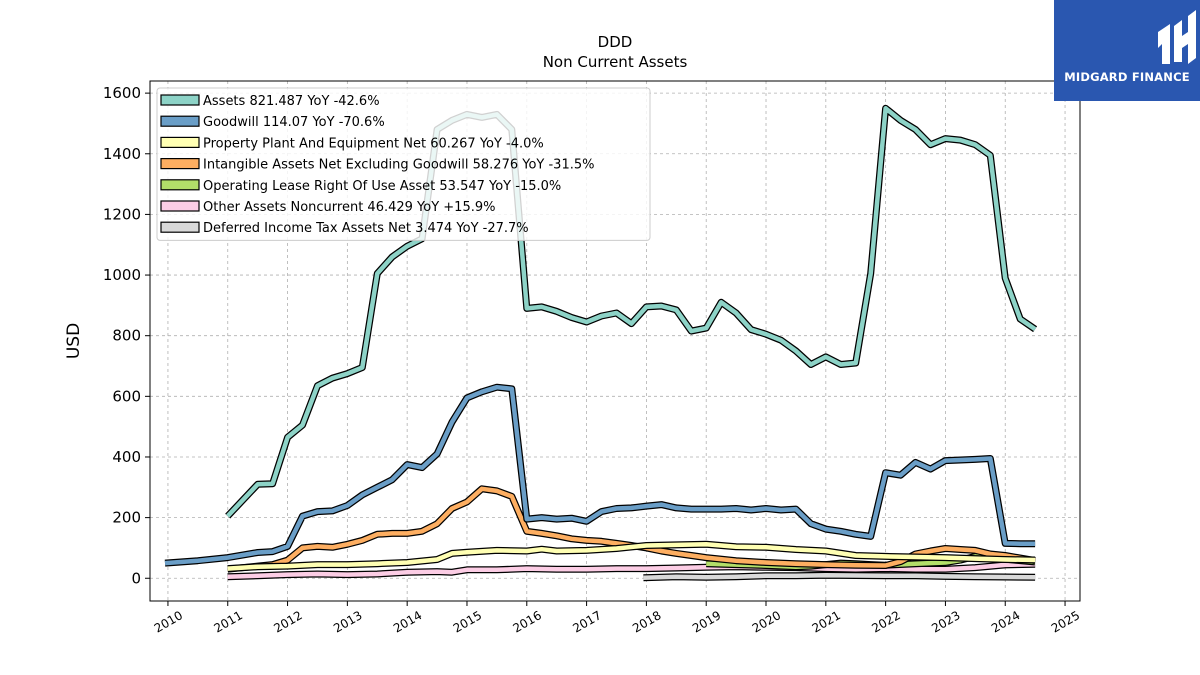 The image size is (1200, 675). Describe the element at coordinates (291, 101) in the screenshot. I see `legend-label: Assets 821.487 YoY -42.6%` at that location.